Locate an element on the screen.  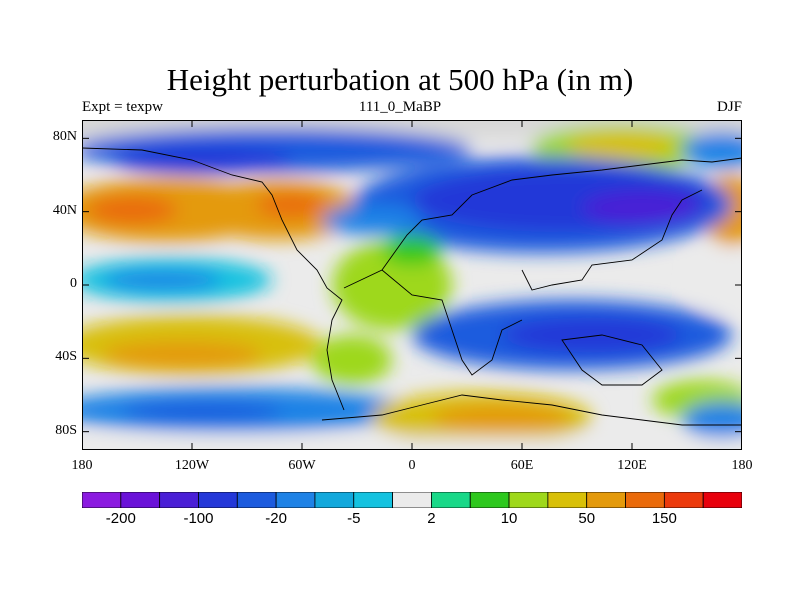
run-label: 111_0_MaBP is located at coordinates (400, 107).